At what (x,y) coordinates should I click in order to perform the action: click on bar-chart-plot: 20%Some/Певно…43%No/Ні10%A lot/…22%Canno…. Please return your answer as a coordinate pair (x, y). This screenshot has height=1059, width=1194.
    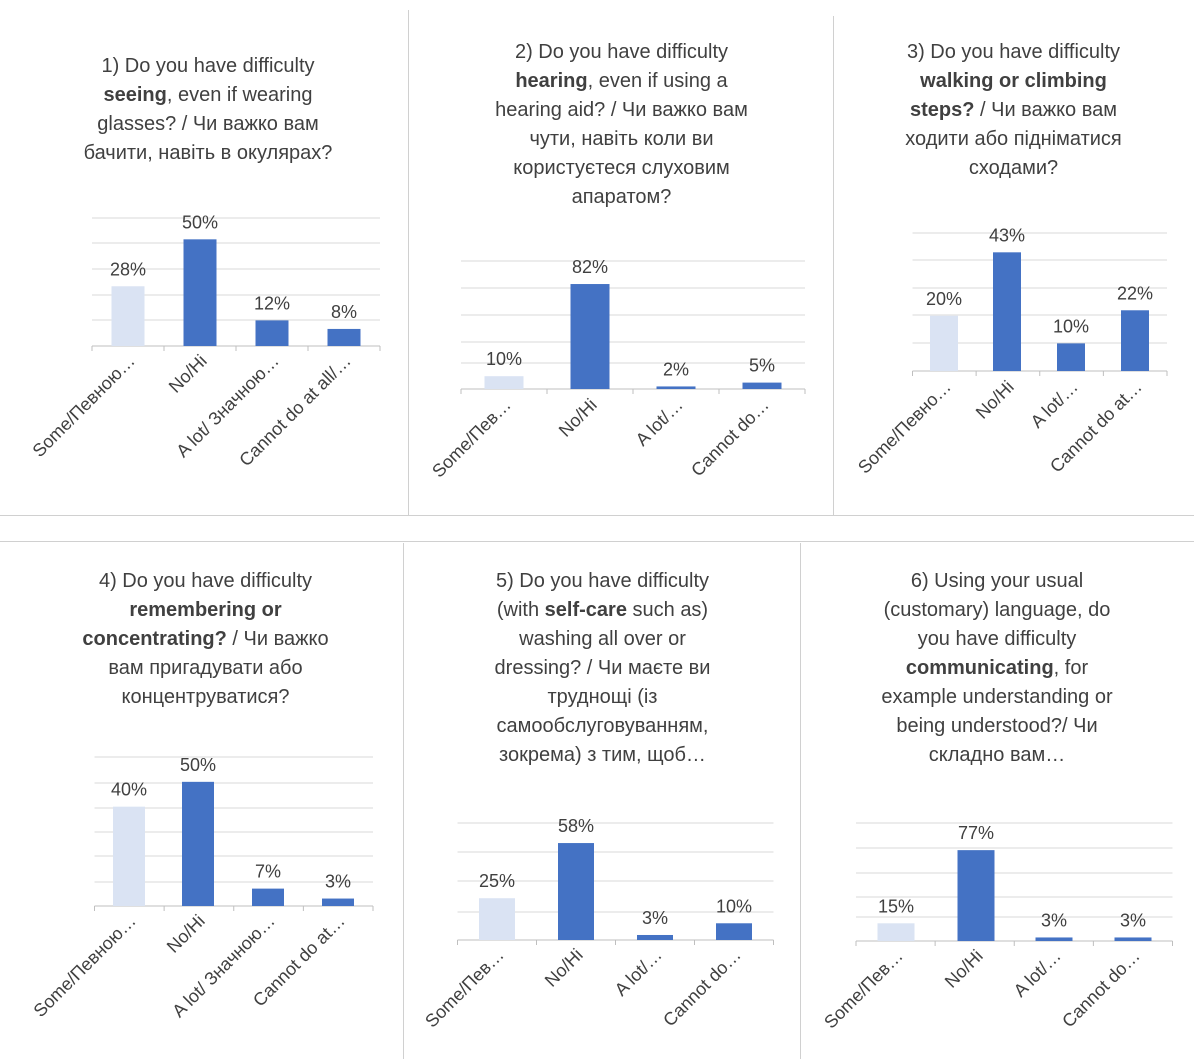
    Looking at the image, I should click on (1013, 265).